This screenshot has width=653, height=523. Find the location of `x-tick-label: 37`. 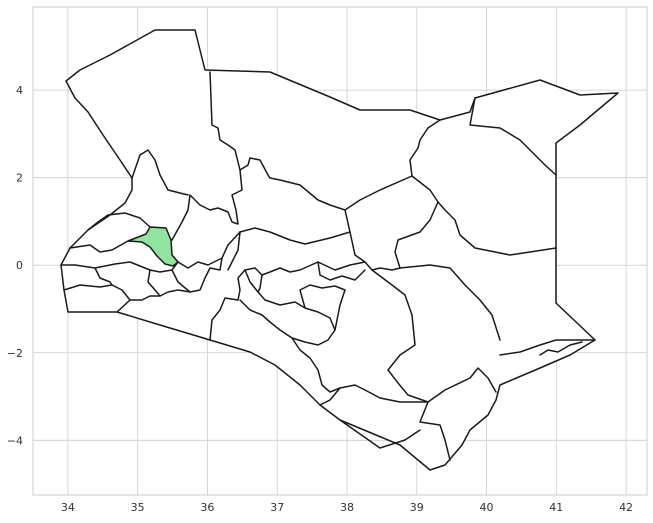

x-tick-label: 37 is located at coordinates (277, 507).